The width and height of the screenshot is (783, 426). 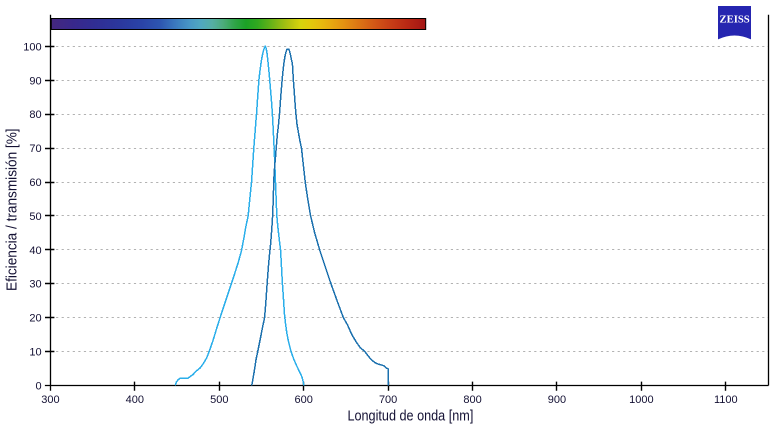 I want to click on svg-text: 600, so click(x=304, y=400).